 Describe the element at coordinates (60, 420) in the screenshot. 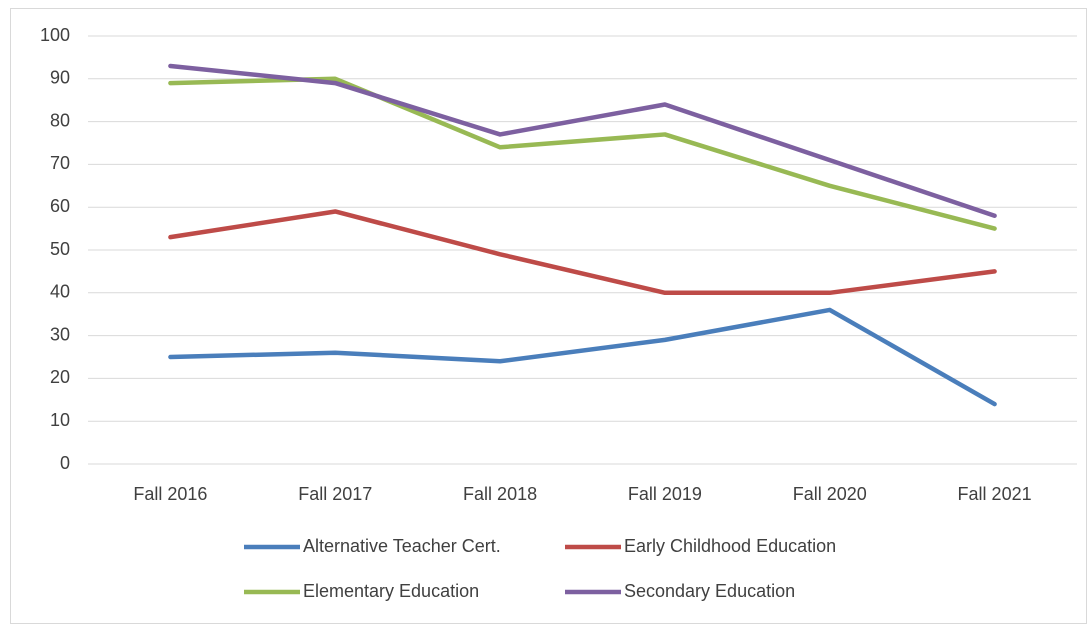

I see `y-tick-label: 10` at that location.